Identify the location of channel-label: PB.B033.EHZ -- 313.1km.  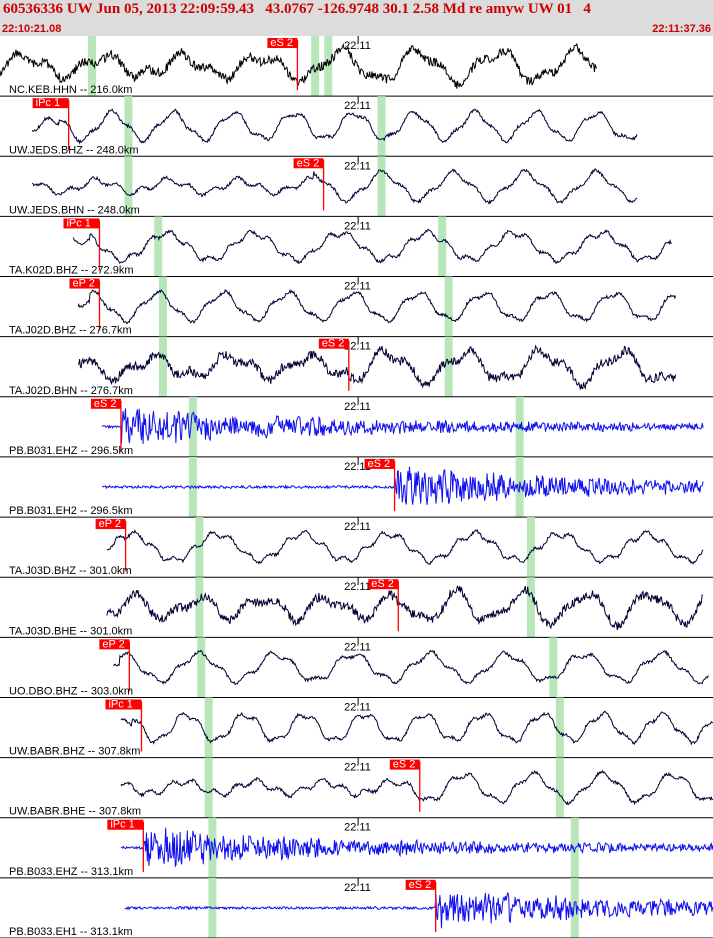
(71, 872).